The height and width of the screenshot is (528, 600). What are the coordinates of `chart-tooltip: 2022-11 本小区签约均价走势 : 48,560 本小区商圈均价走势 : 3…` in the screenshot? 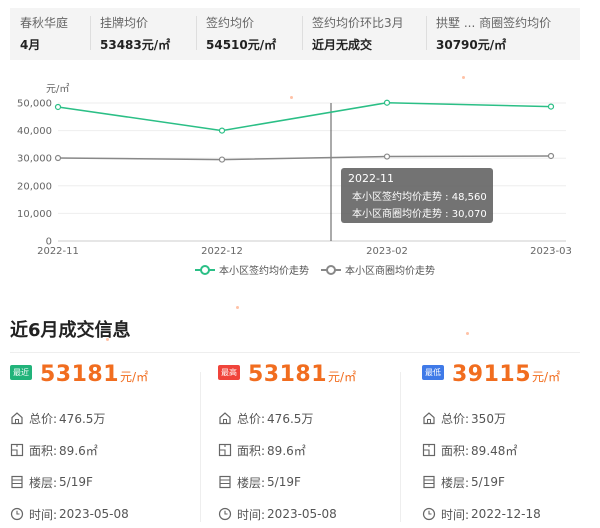 It's located at (417, 195).